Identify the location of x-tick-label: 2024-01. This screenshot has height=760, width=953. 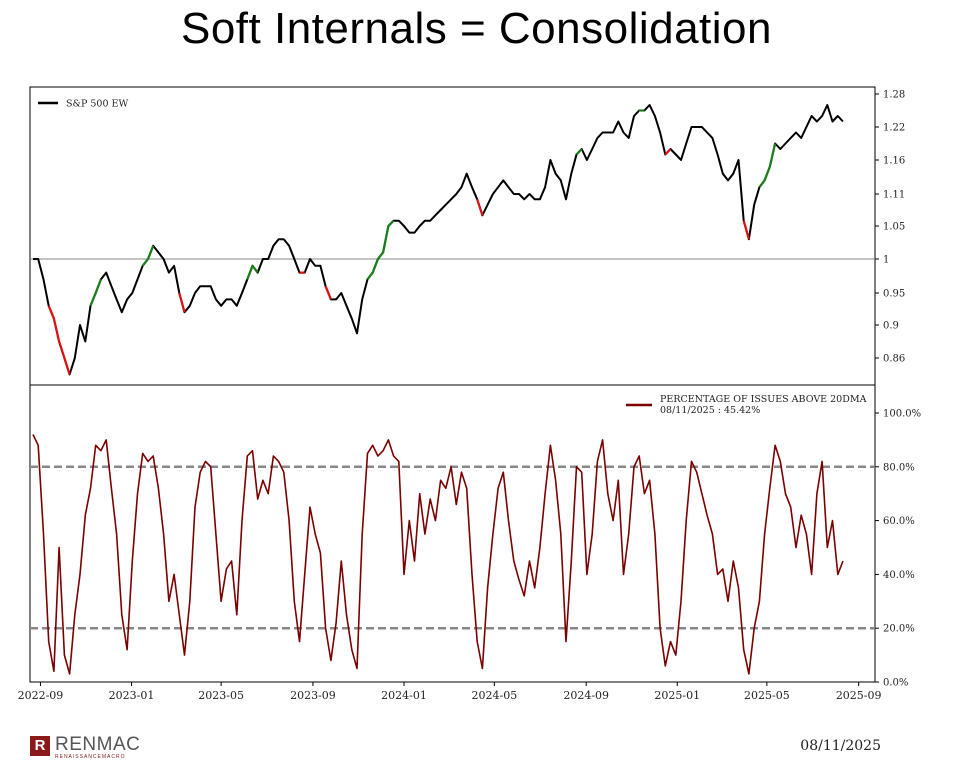
(404, 695).